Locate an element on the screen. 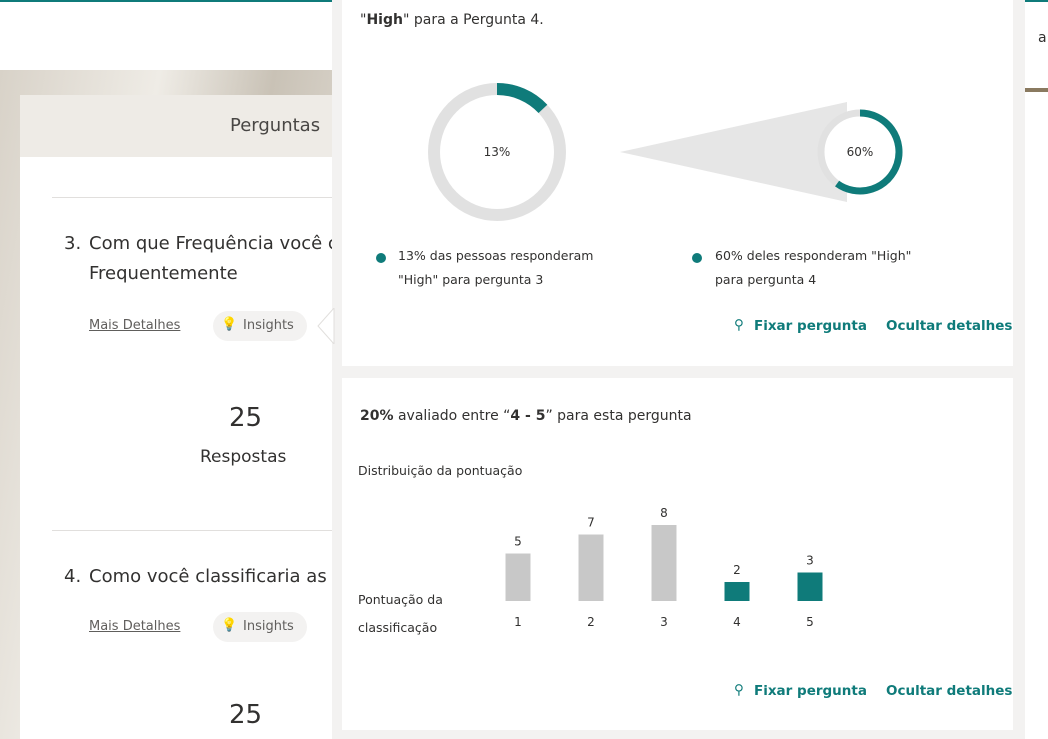  axis-label: Pontuação da is located at coordinates (400, 599).